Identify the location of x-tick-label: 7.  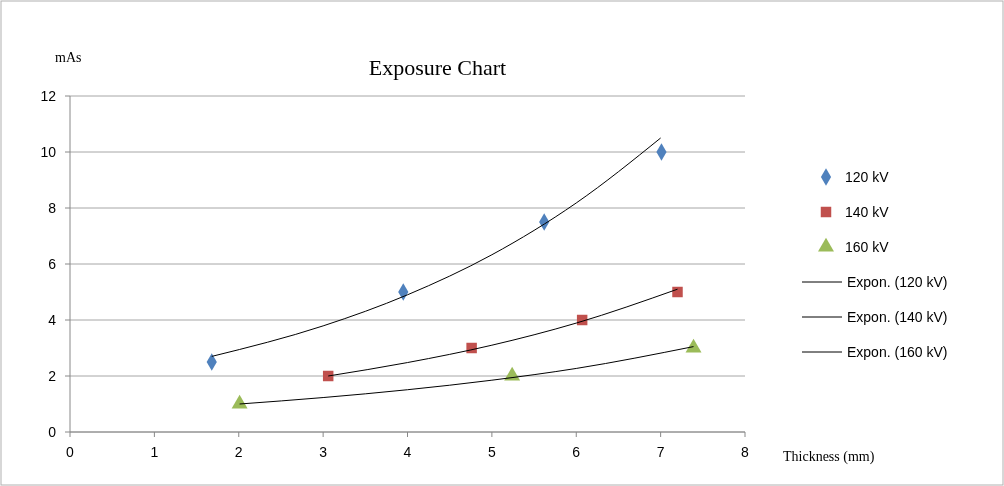
(660, 452).